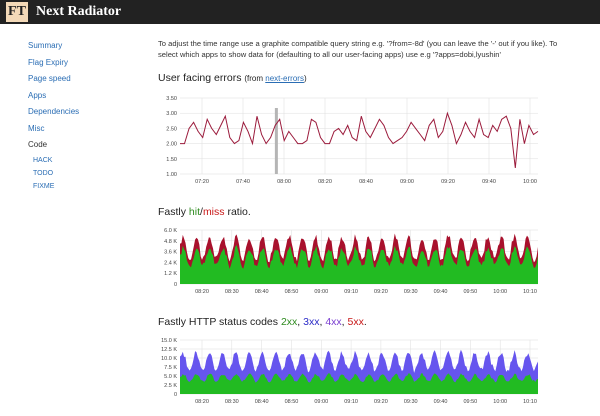  What do you see at coordinates (202, 182) in the screenshot?
I see `x-tick-label: 07:20` at bounding box center [202, 182].